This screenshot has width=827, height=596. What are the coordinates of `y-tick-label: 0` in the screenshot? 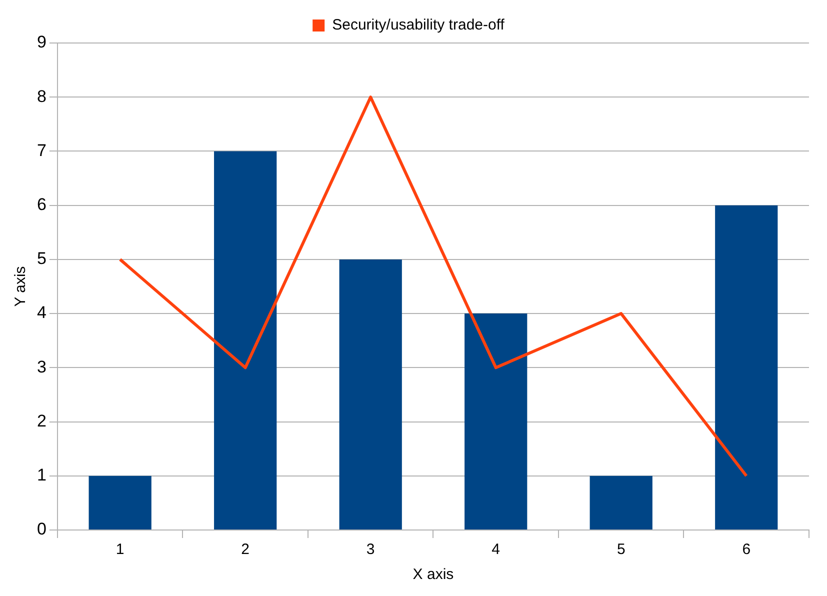 It's located at (41, 529).